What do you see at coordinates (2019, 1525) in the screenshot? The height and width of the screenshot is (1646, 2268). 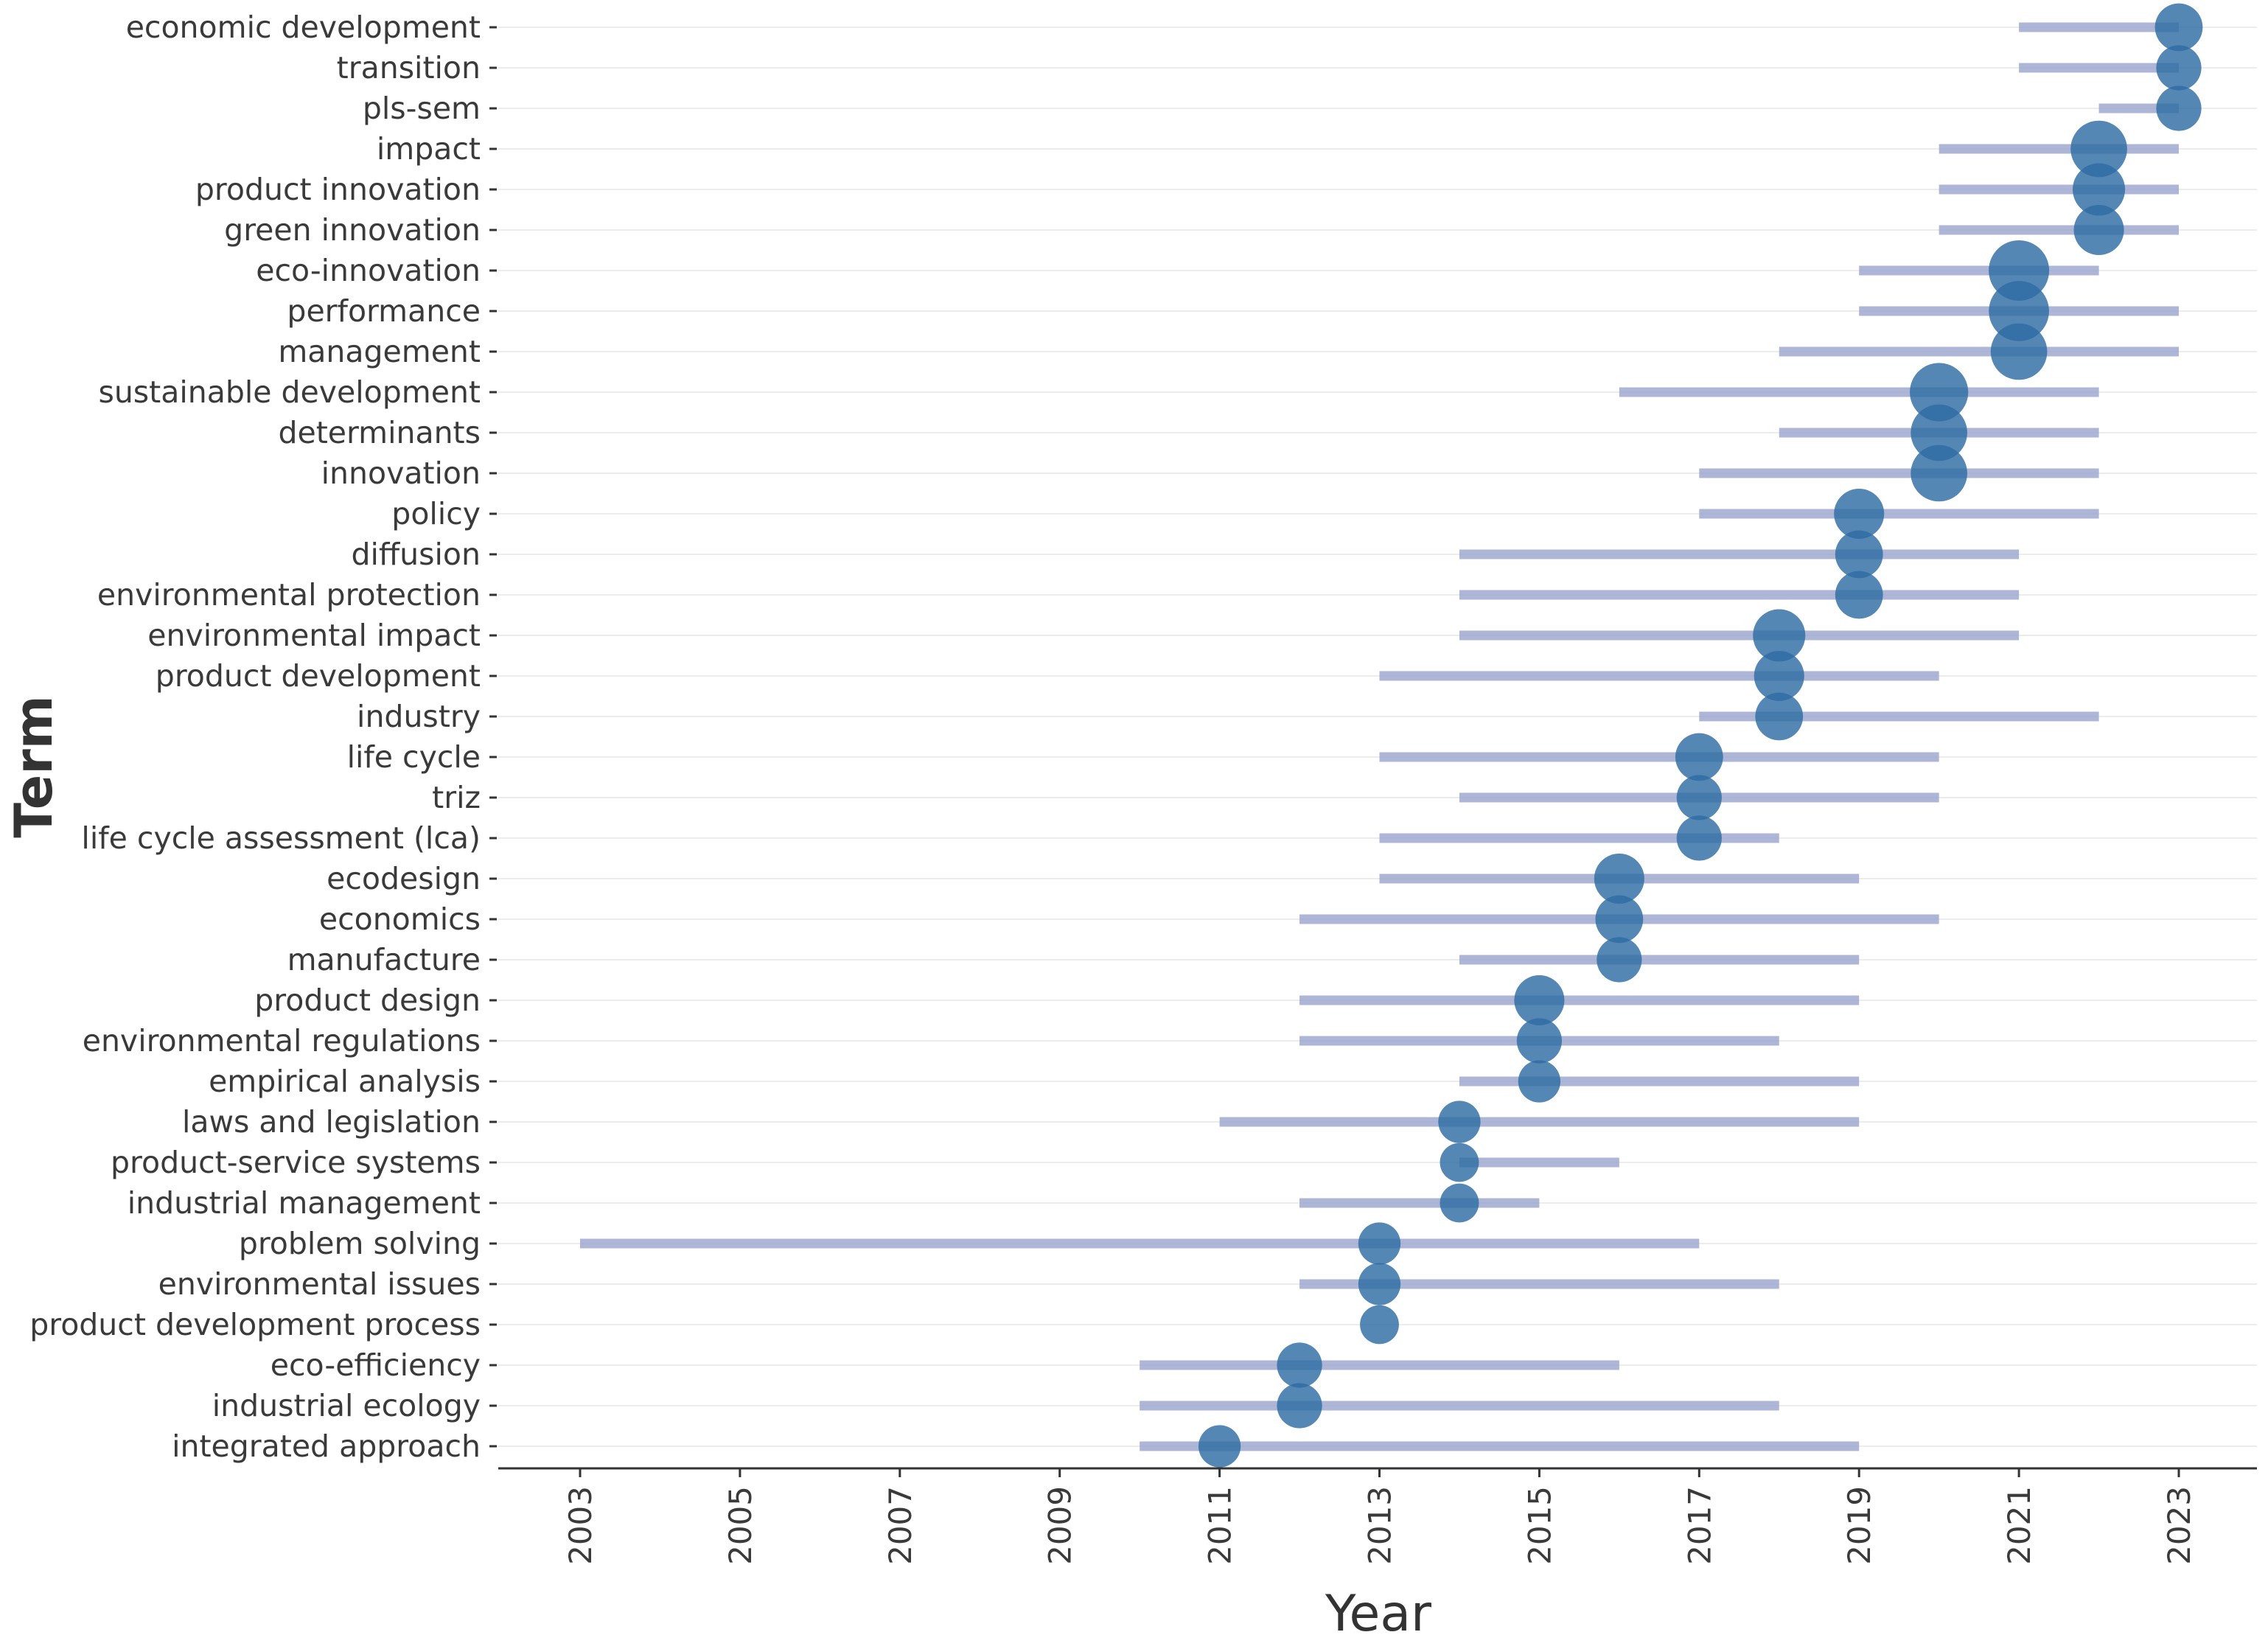 I see `x-tick-label: 2021` at bounding box center [2019, 1525].